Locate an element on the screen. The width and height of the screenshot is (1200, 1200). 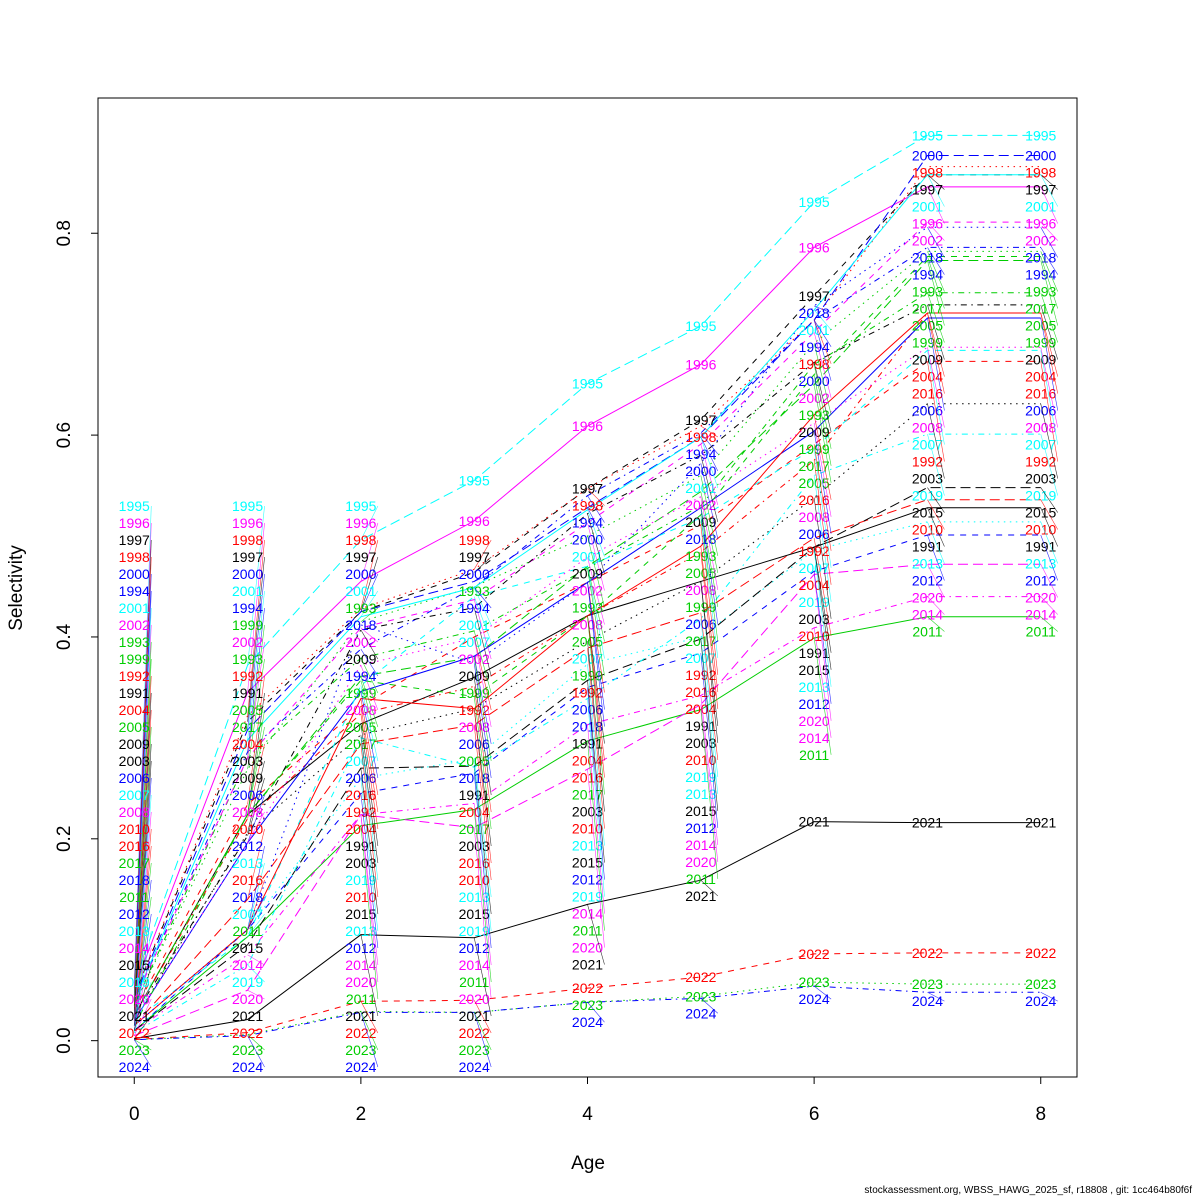
label-leader-1995 is located at coordinates (256, 585).